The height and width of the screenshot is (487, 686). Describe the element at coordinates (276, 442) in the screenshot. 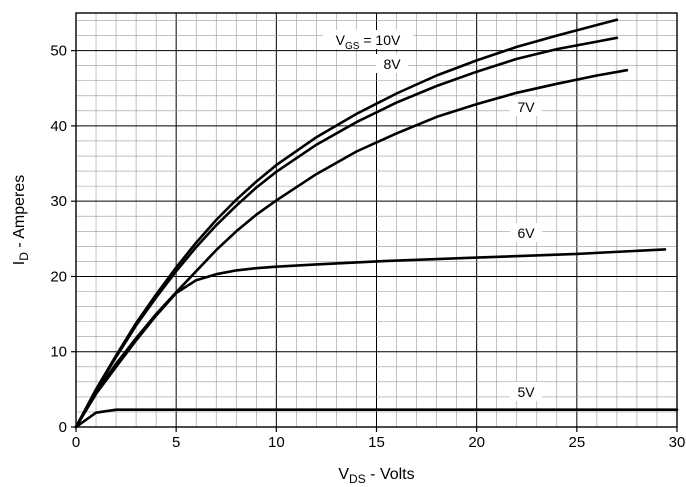

I see `x-tick-label: 10` at that location.